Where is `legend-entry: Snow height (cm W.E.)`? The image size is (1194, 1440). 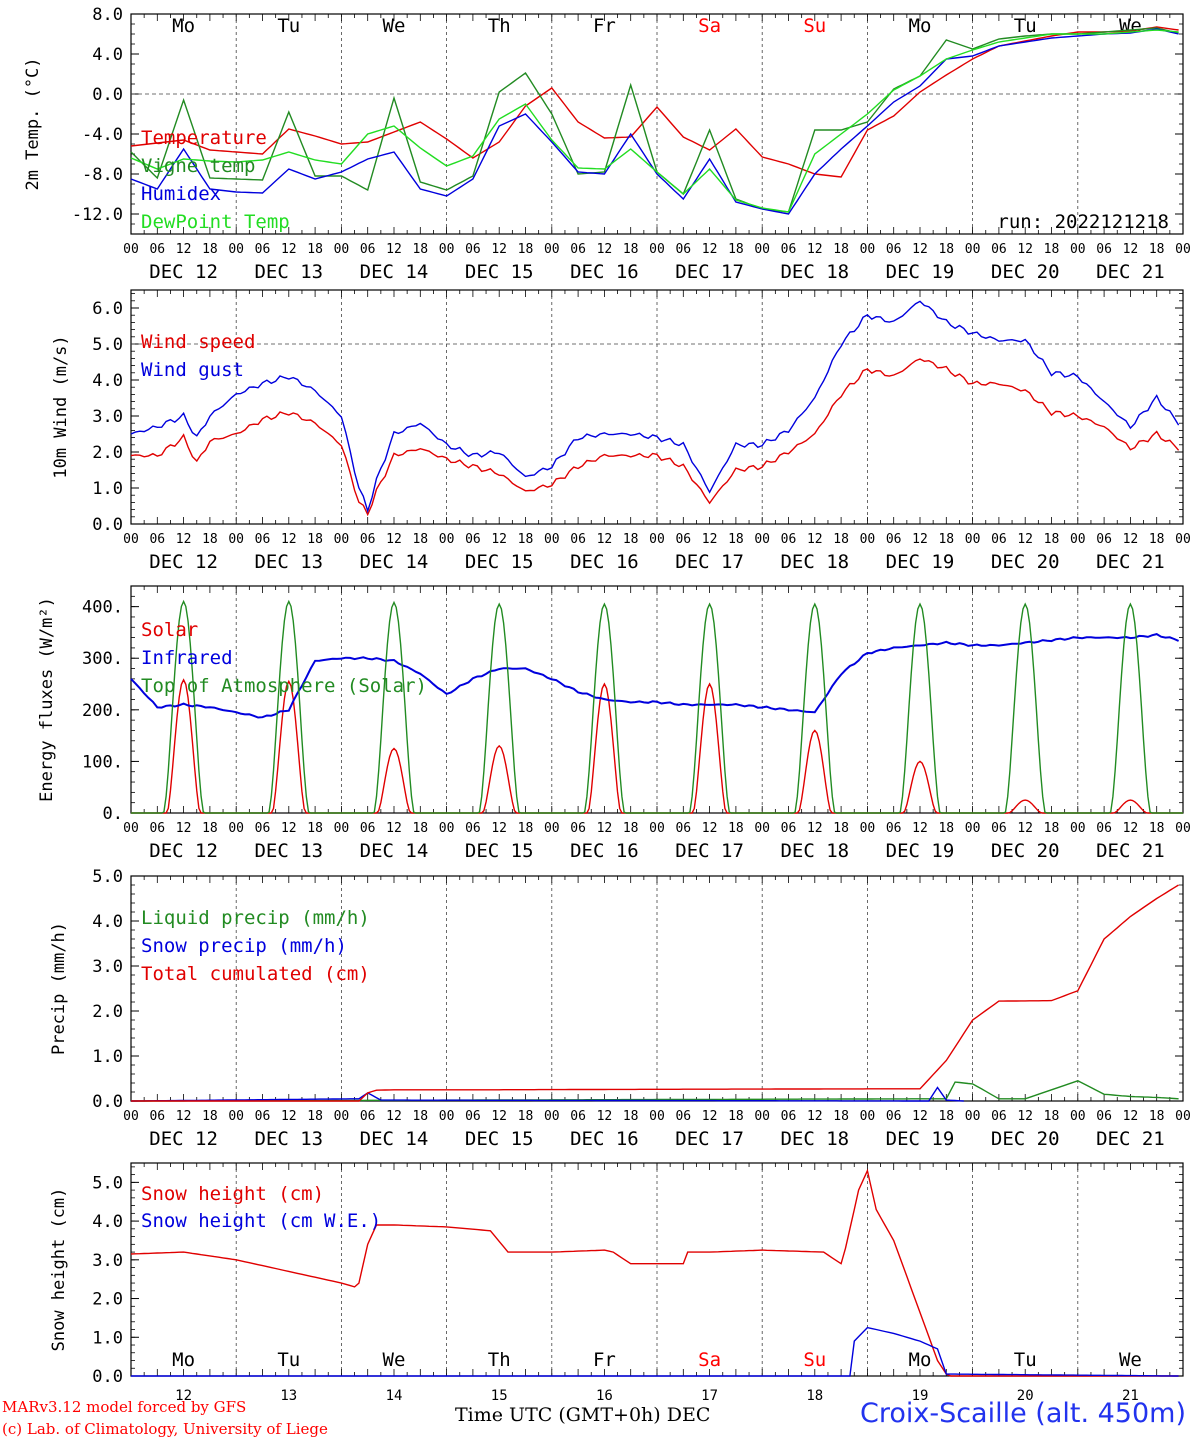
legend-entry: Snow height (cm W.E.) is located at coordinates (261, 1221).